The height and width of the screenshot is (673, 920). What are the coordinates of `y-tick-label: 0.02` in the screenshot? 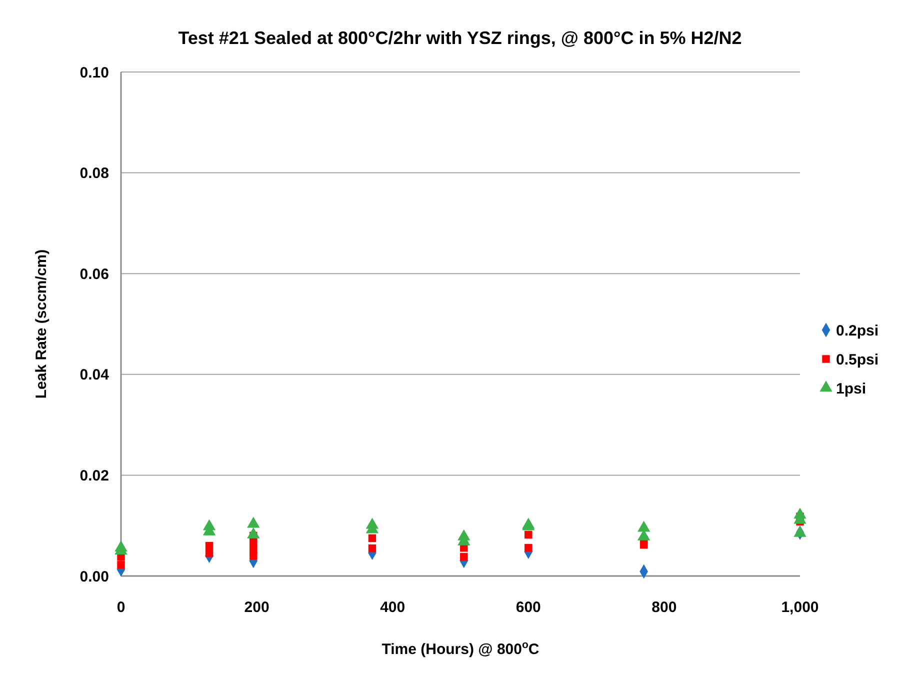 It's located at (94, 475).